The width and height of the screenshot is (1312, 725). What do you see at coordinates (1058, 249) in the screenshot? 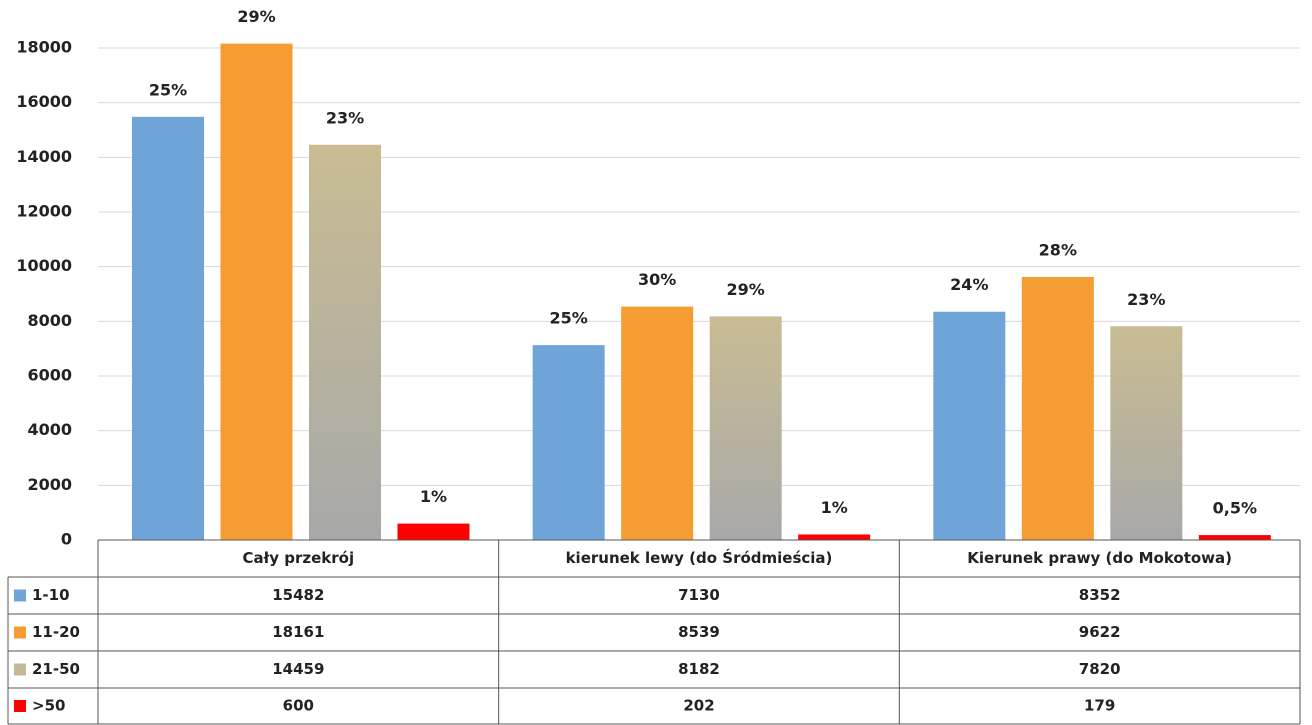
I see `data-label: 28%` at bounding box center [1058, 249].